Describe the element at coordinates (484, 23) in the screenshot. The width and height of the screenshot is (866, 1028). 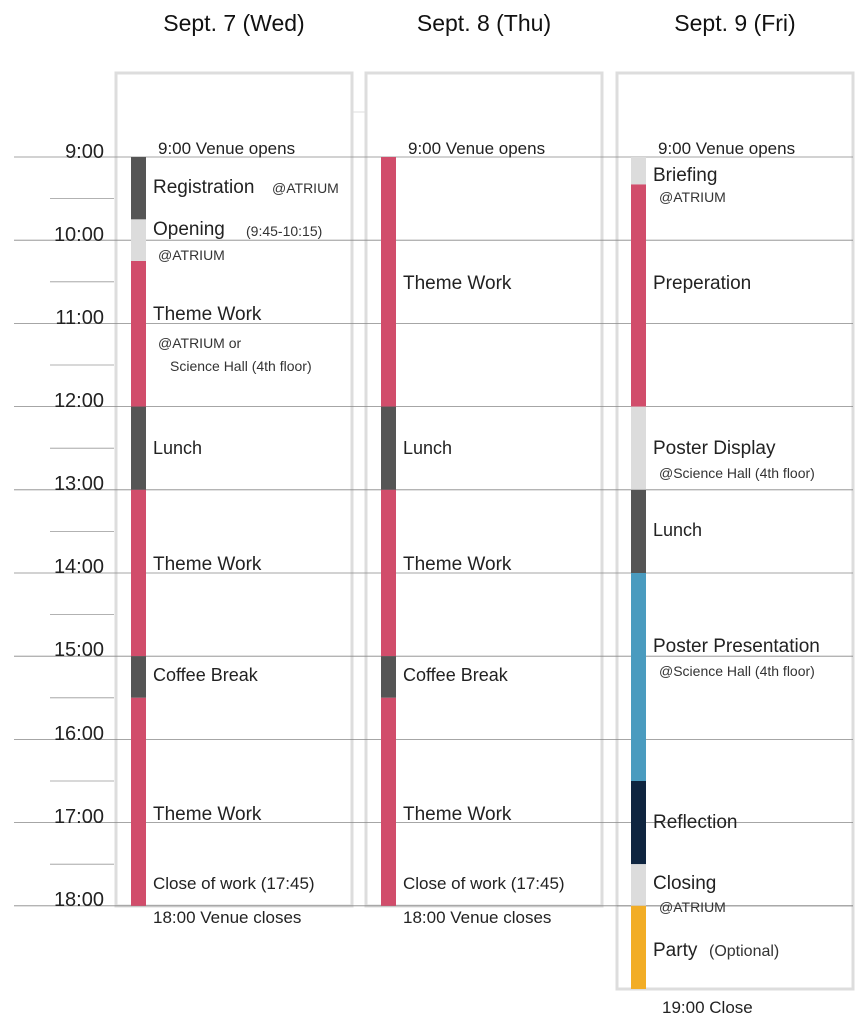
I see `day-title-thu: Sept. 8 (Thu)` at that location.